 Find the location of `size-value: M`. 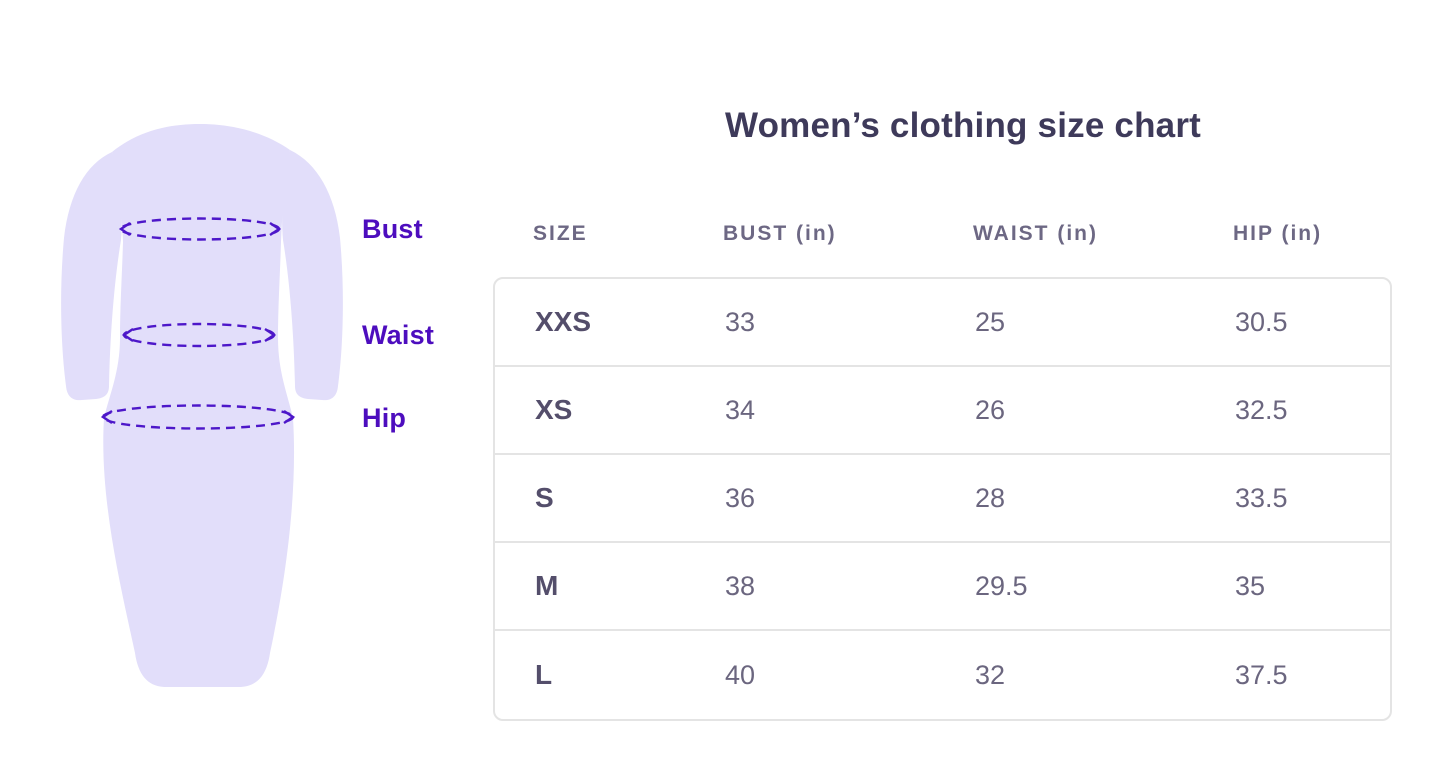

size-value: M is located at coordinates (547, 585).